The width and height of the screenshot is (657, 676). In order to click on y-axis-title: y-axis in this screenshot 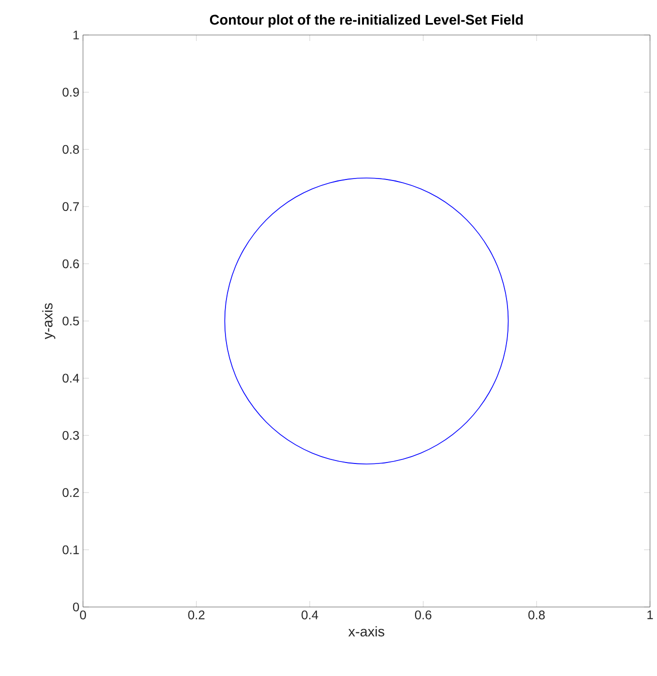, I will do `click(49, 321)`.